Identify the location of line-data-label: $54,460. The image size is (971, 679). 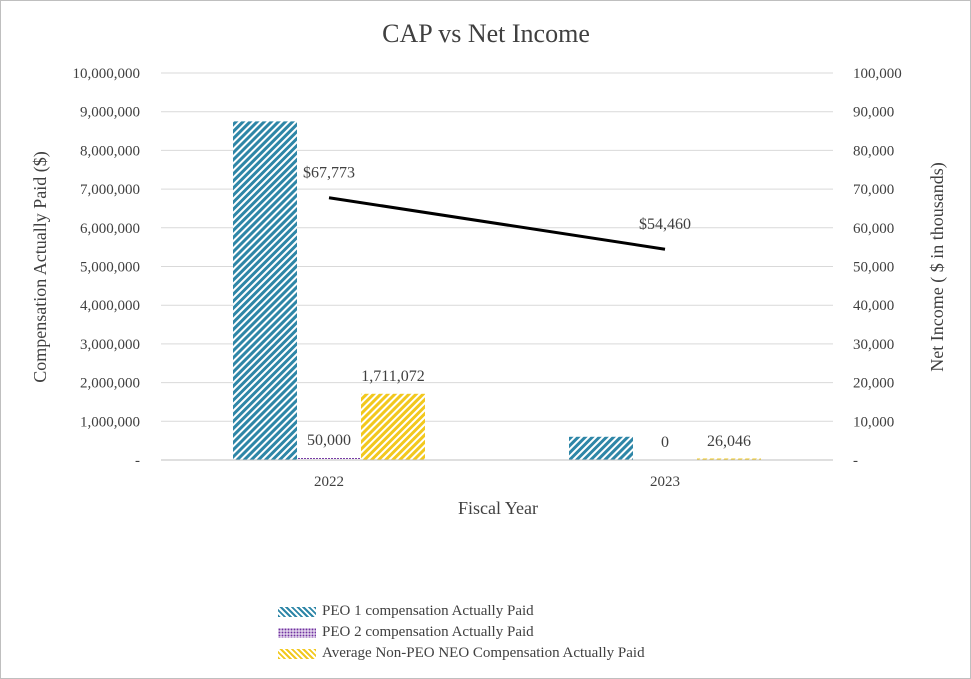
(665, 224).